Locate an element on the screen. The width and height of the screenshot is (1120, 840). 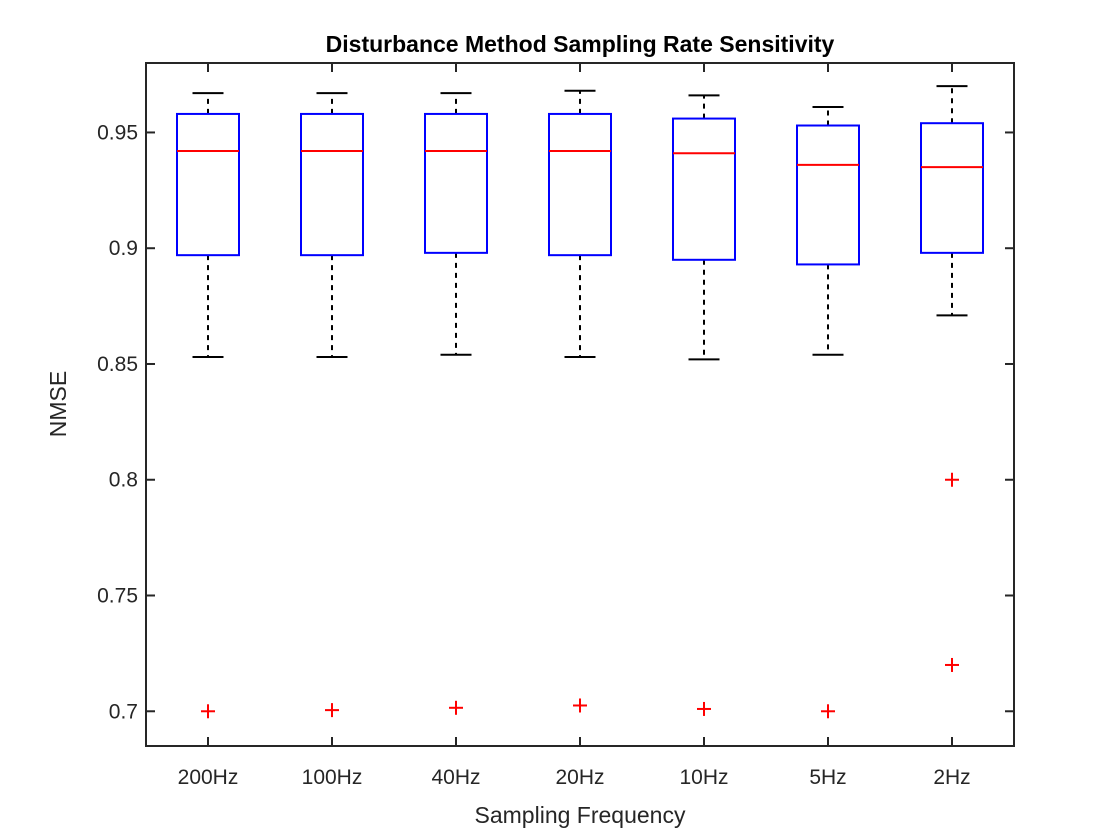
y-tick-label: 0.85 is located at coordinates (117, 364).